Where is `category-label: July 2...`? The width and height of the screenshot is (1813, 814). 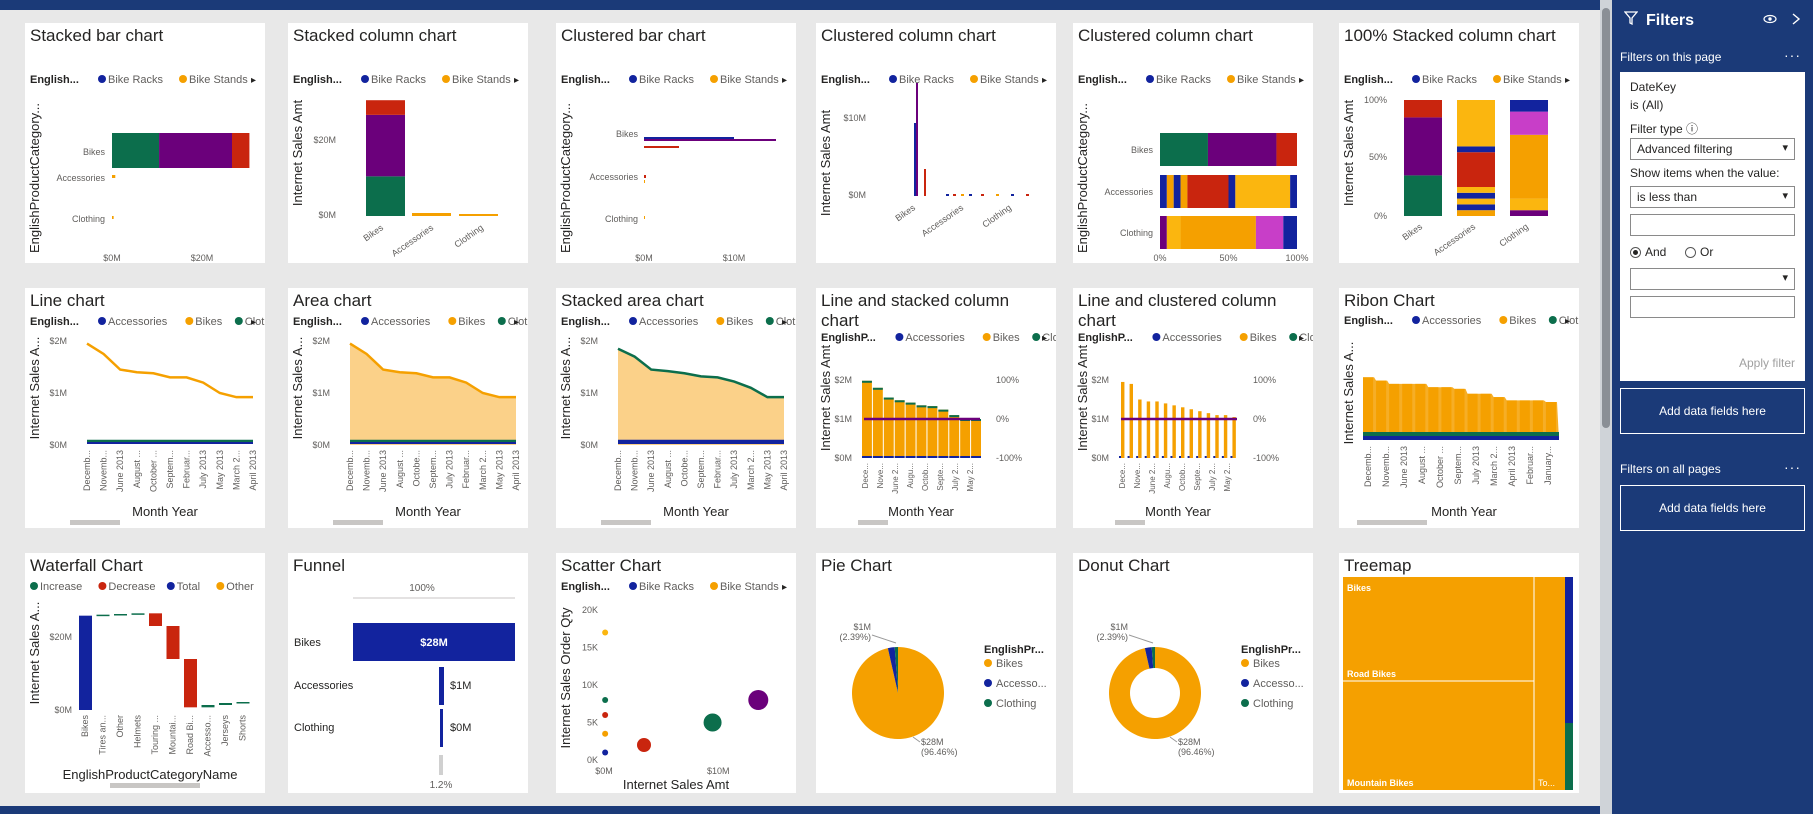
category-label: July 2... is located at coordinates (955, 477).